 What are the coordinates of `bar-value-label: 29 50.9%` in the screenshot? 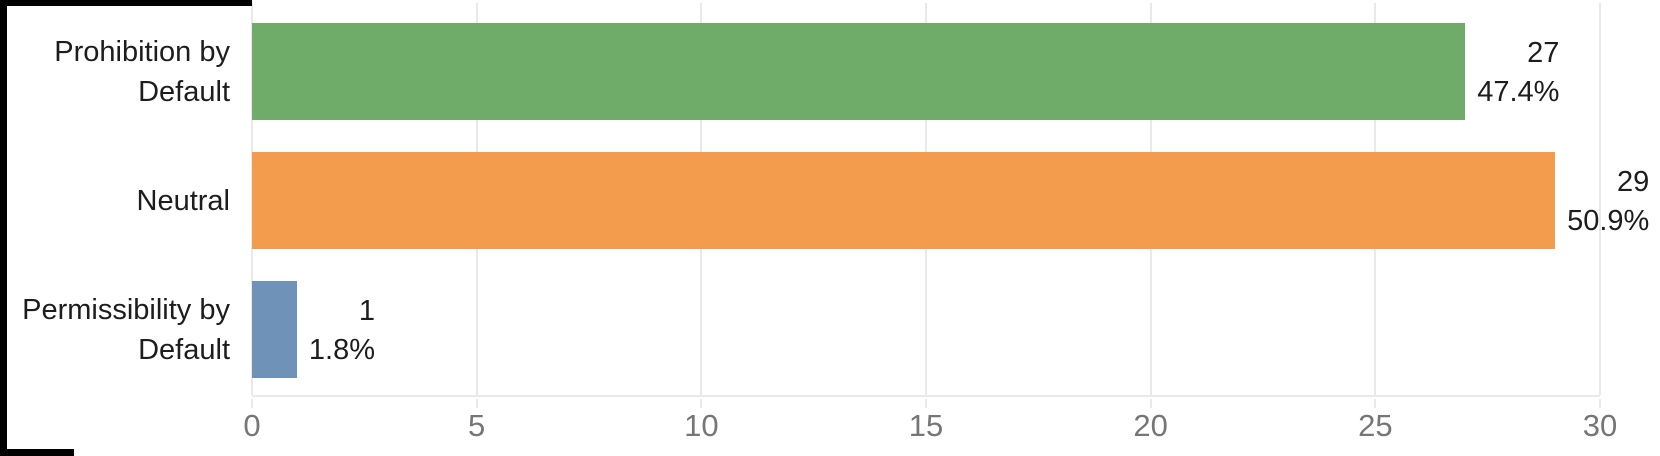 It's located at (1608, 201).